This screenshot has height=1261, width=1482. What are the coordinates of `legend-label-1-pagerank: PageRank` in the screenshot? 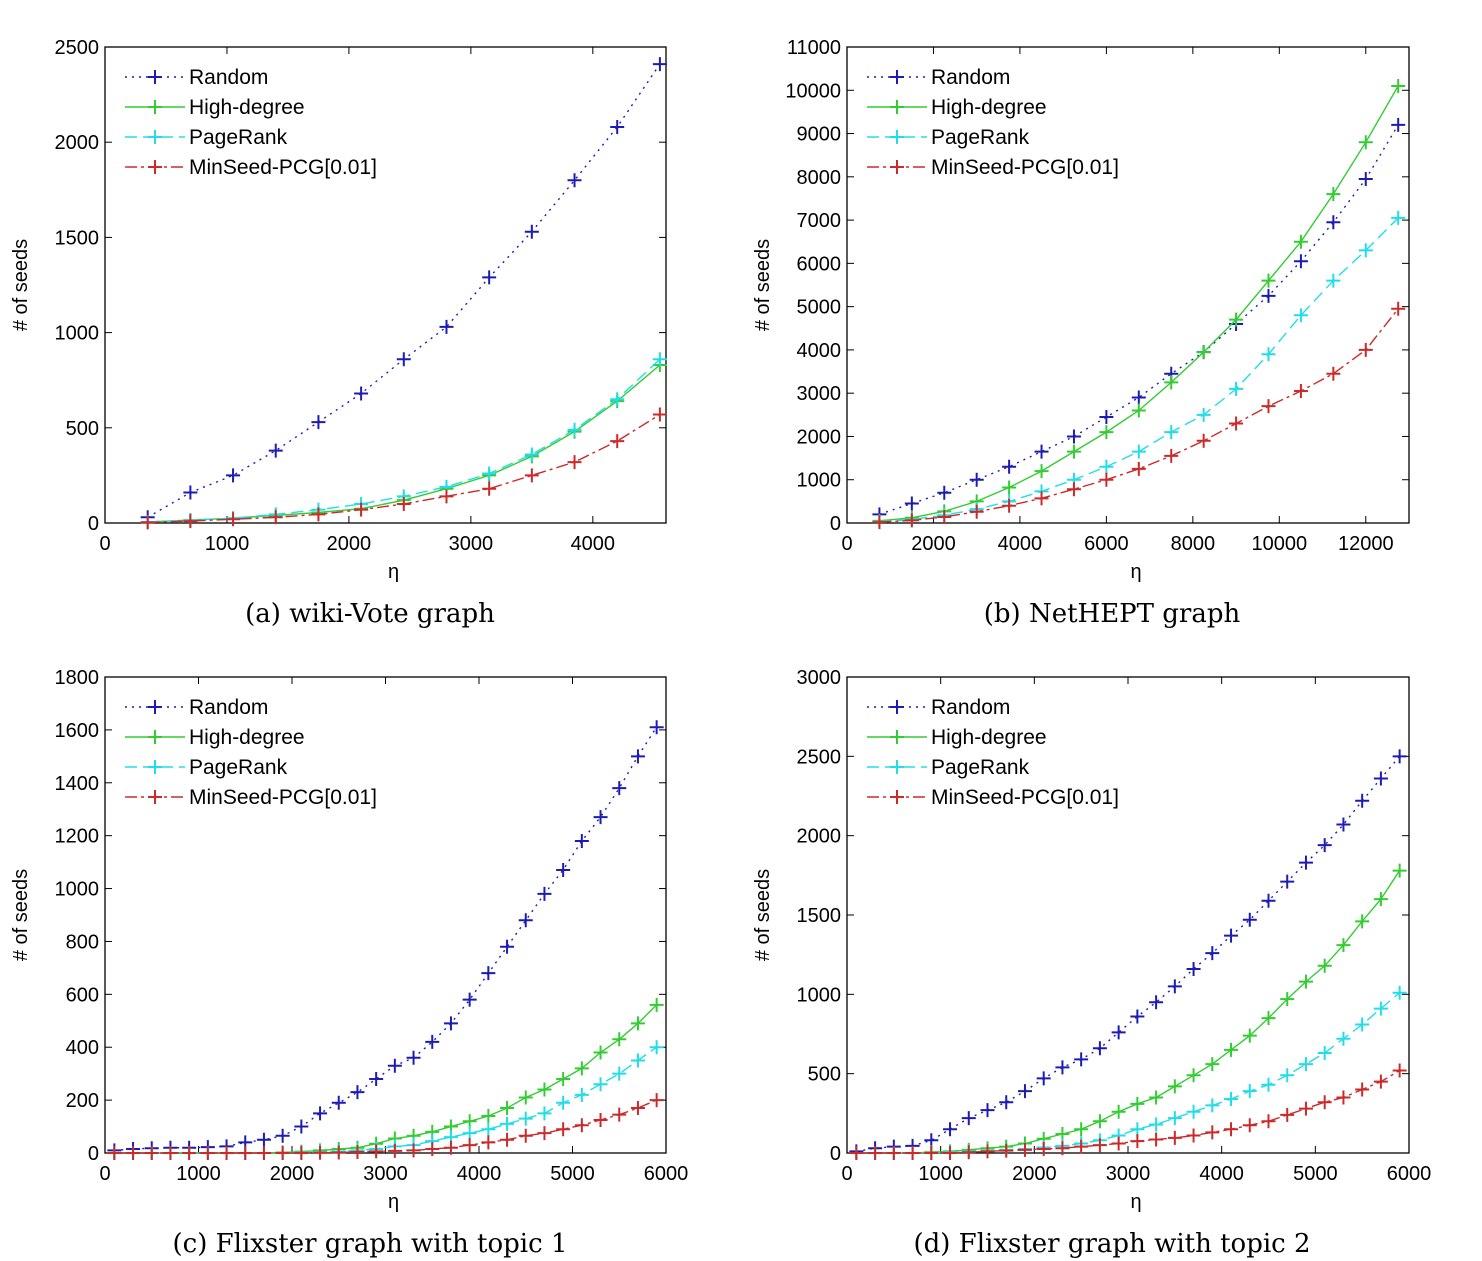 It's located at (980, 137).